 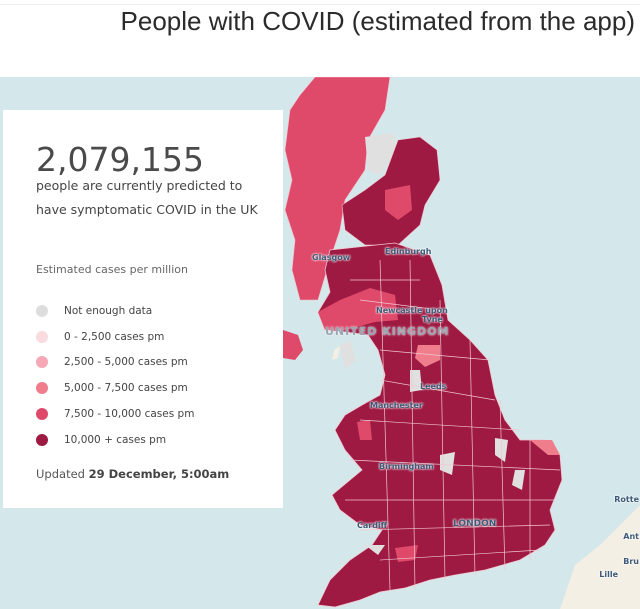 I want to click on legend-item: 5,000 - 7,500 cases pm, so click(x=115, y=388).